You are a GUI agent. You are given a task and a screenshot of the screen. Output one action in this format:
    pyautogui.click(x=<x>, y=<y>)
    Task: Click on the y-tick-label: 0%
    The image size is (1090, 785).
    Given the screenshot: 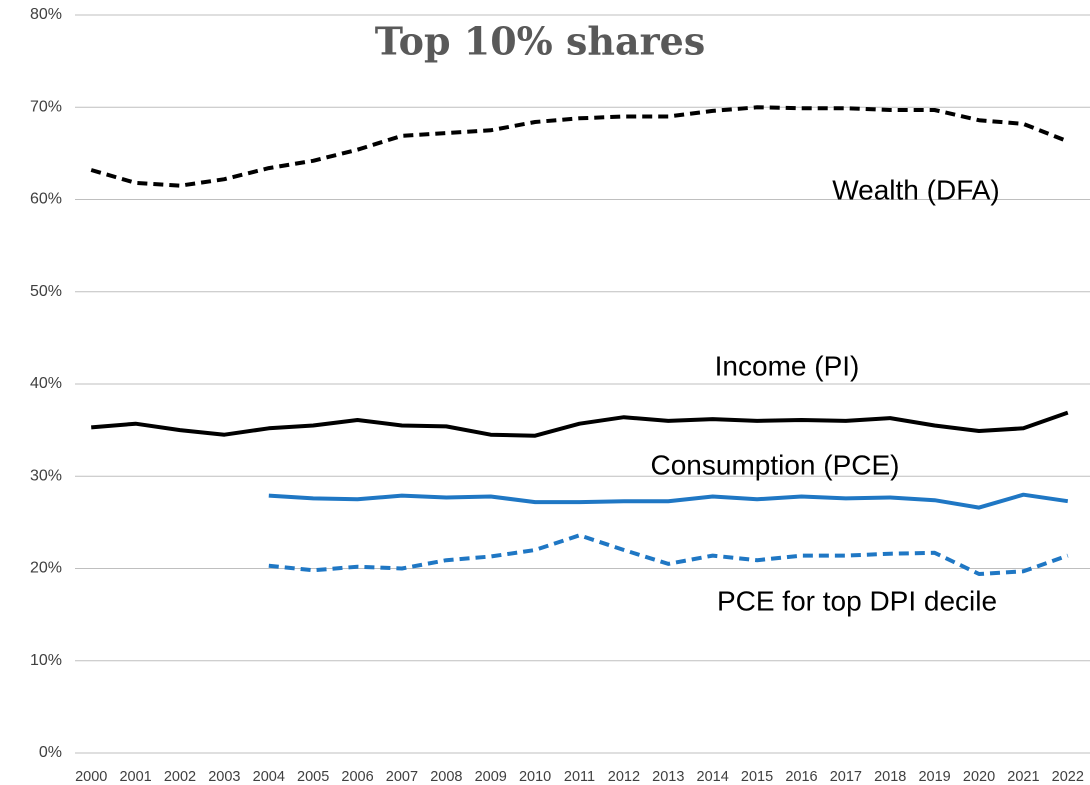 What is the action you would take?
    pyautogui.click(x=50, y=752)
    